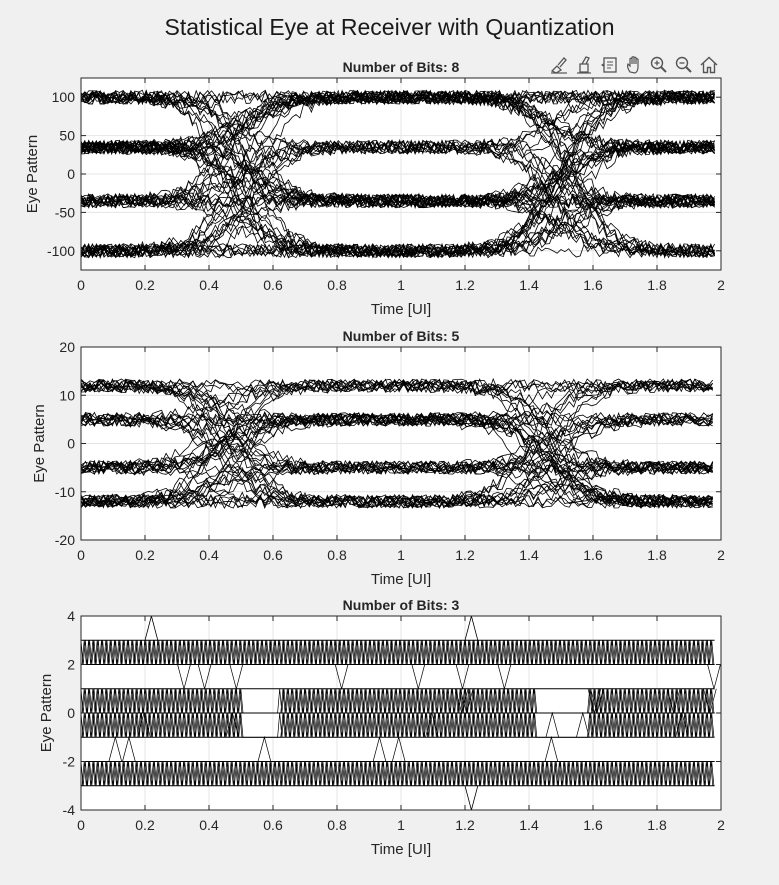 This screenshot has height=885, width=779. I want to click on pan-hand-button, so click(634, 65).